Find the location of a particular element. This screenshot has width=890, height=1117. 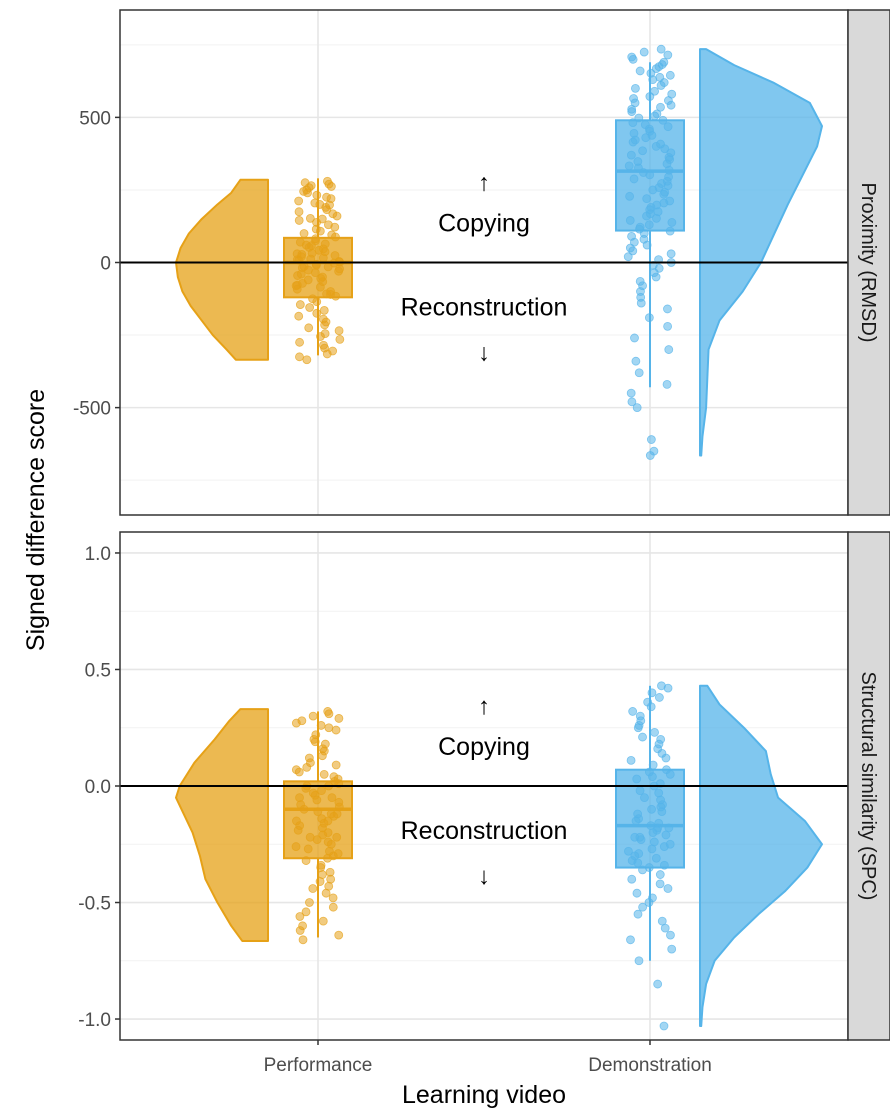

panel-1-reconstruction-label: Reconstruction is located at coordinates (484, 308).